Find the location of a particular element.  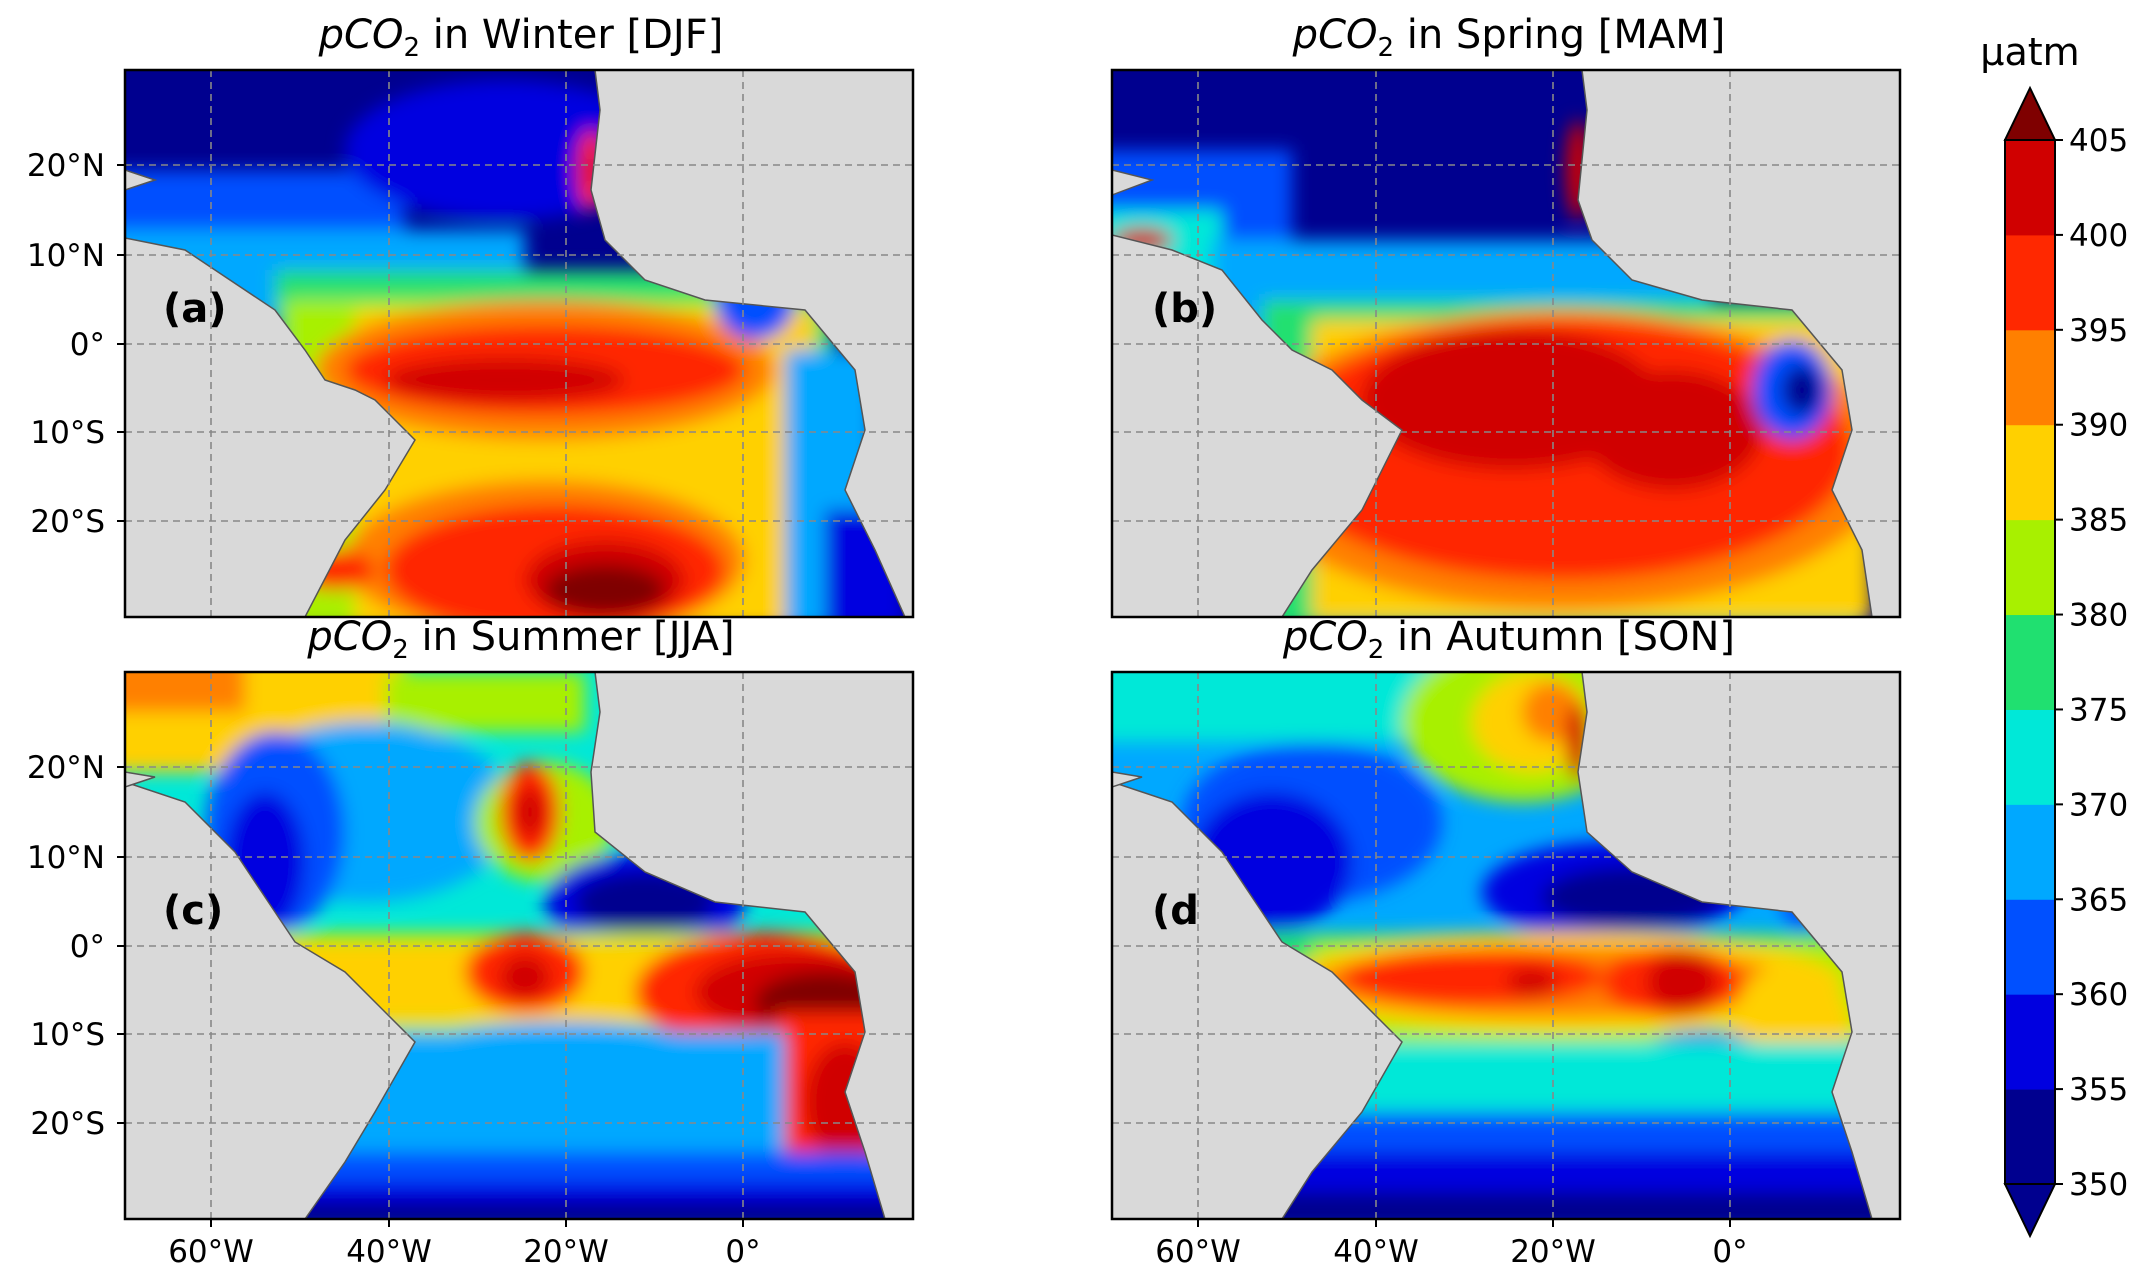

lat-tick-labels-bottom: 20°N 10°N 0° 10°S 20°S is located at coordinates (76, 946).